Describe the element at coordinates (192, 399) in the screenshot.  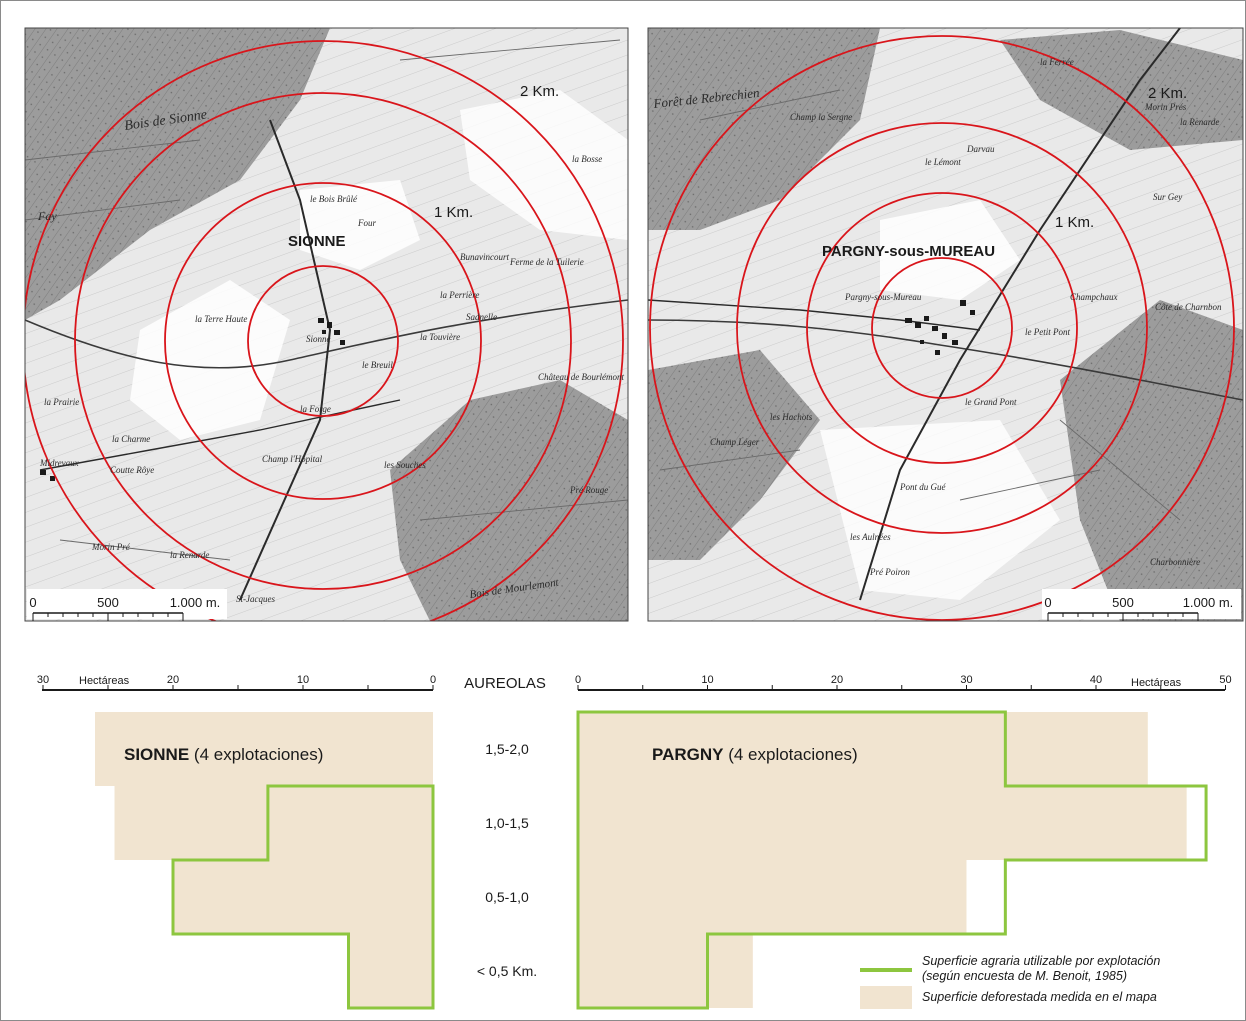
I see `village-houses` at that location.